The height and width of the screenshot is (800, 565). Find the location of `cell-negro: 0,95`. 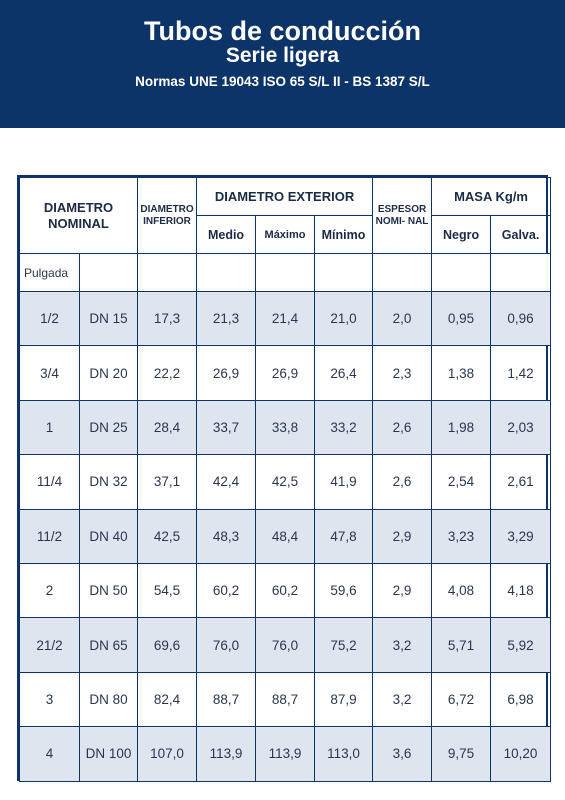

cell-negro: 0,95 is located at coordinates (461, 318).